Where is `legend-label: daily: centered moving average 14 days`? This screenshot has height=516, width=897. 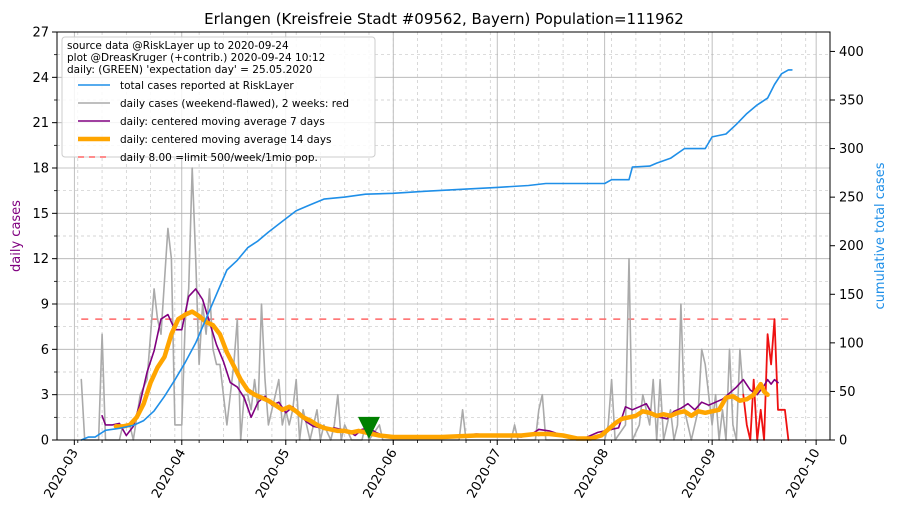
legend-label: daily: centered moving average 14 days is located at coordinates (226, 140).